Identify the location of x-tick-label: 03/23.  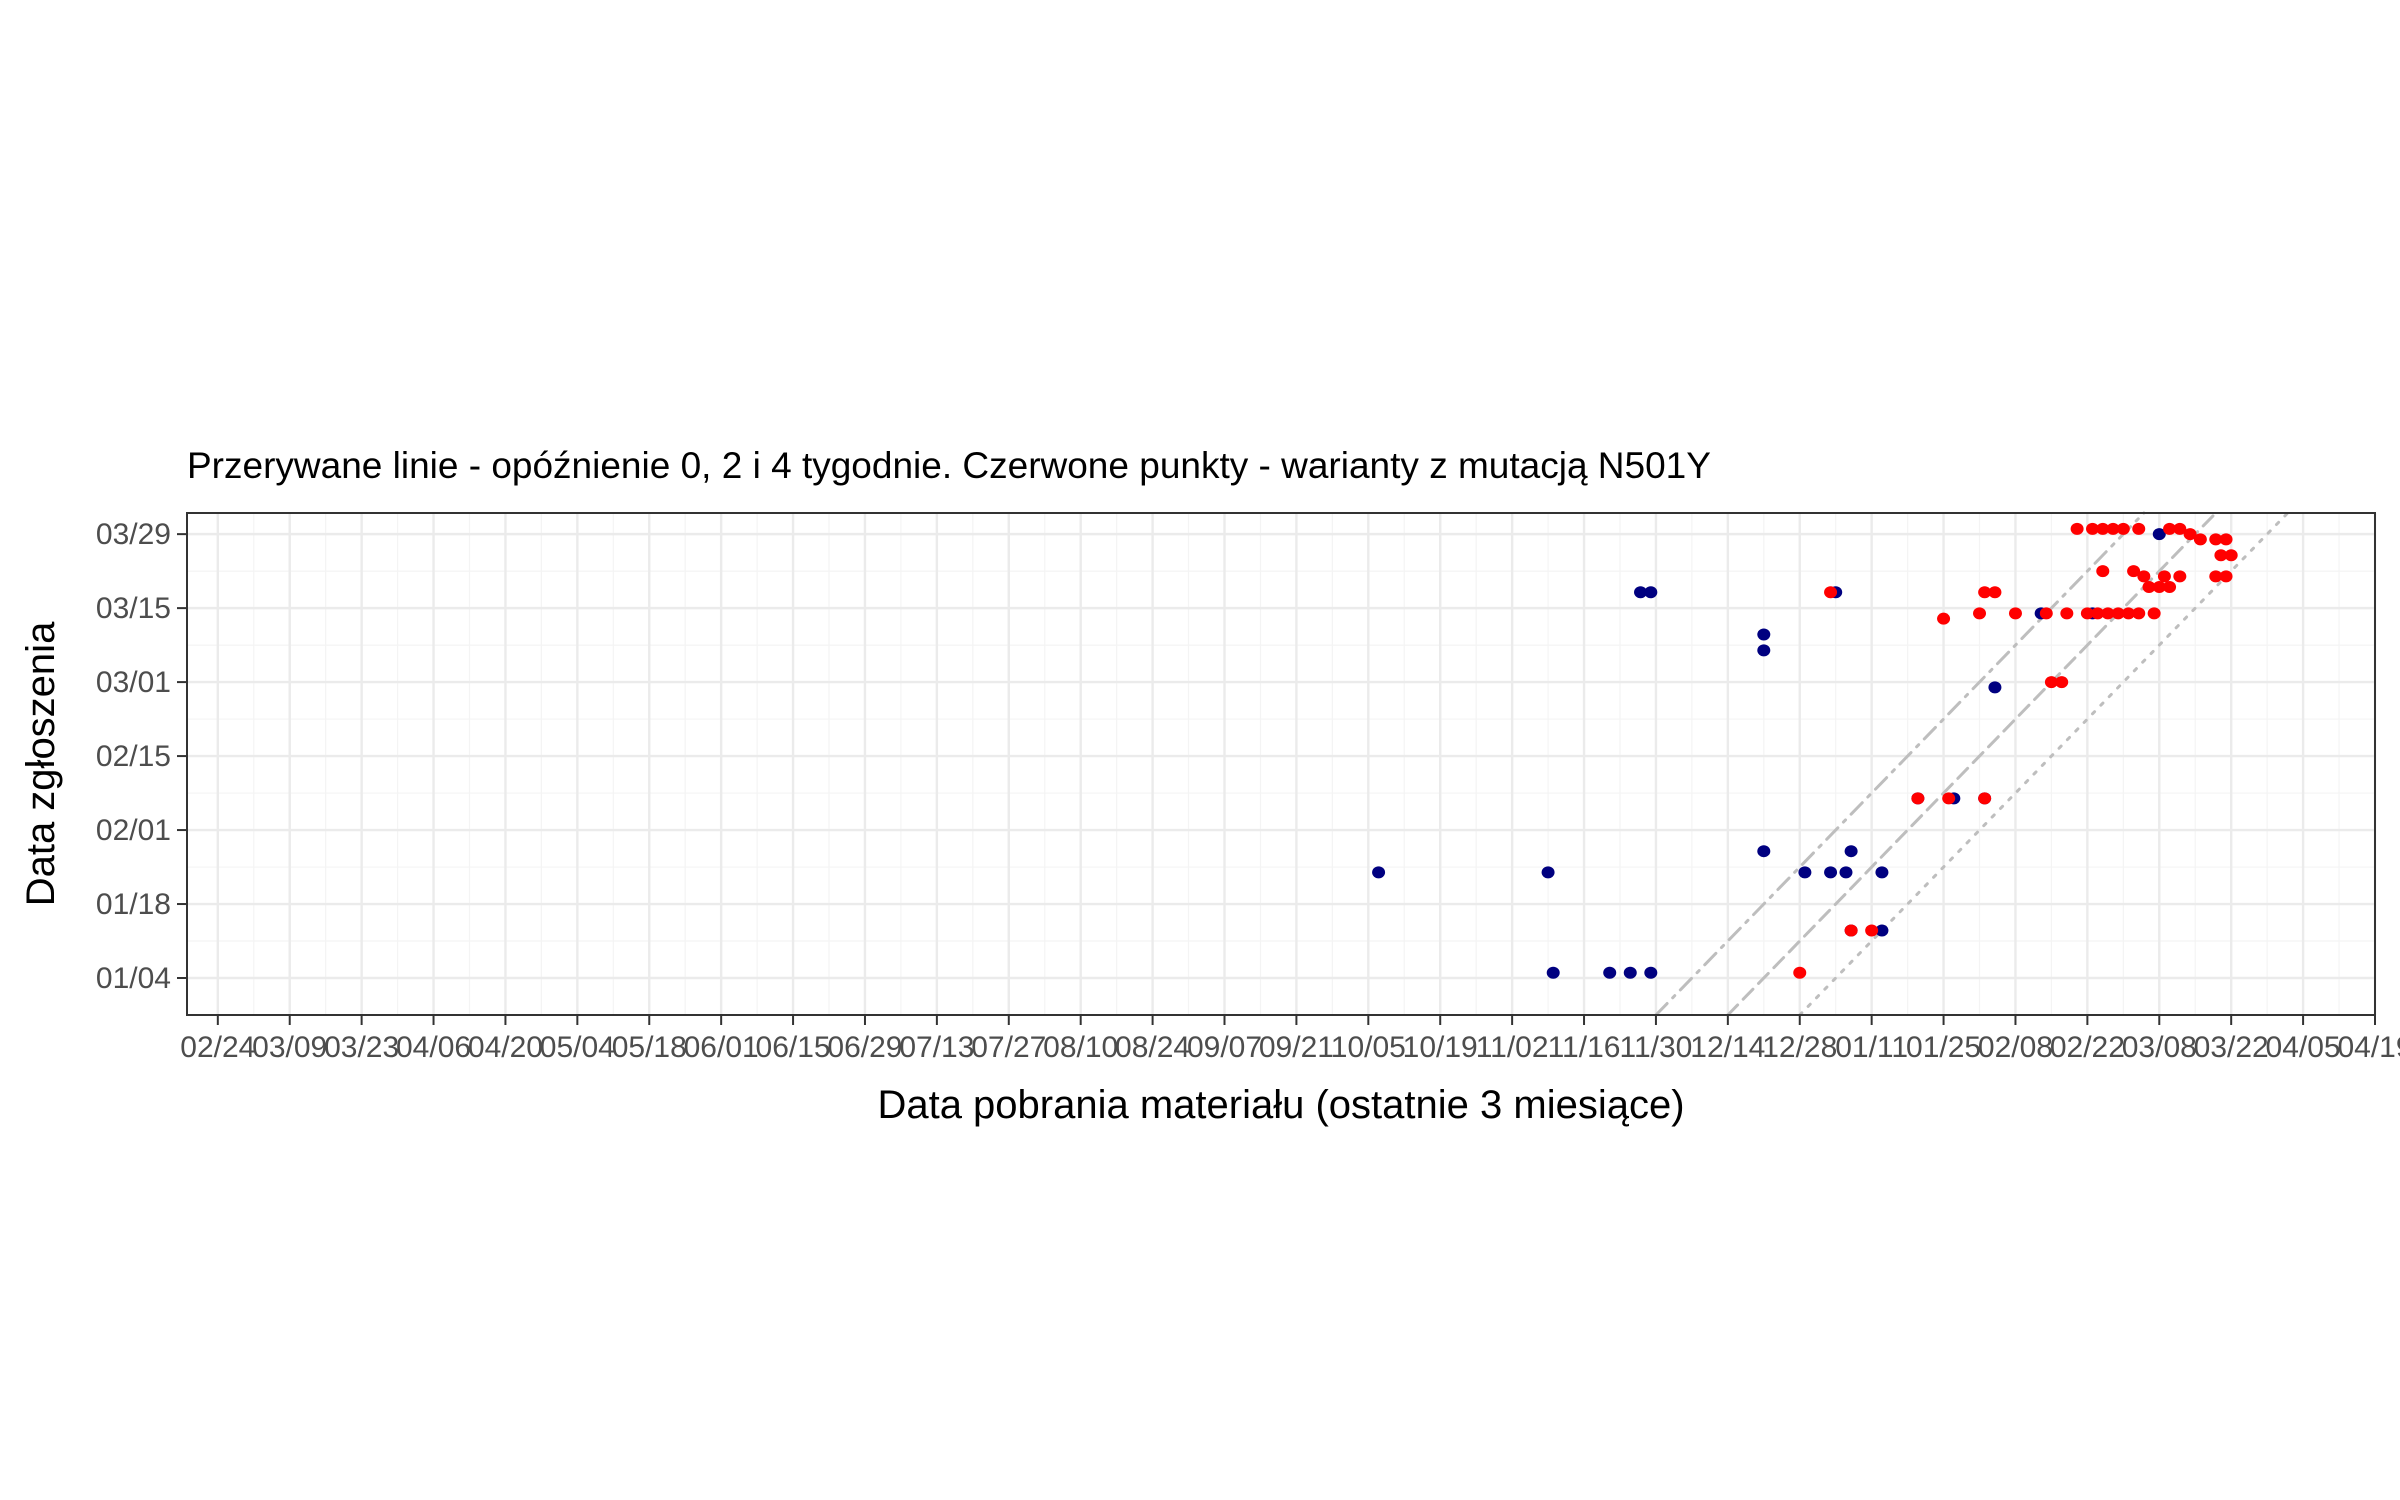
(361, 1047).